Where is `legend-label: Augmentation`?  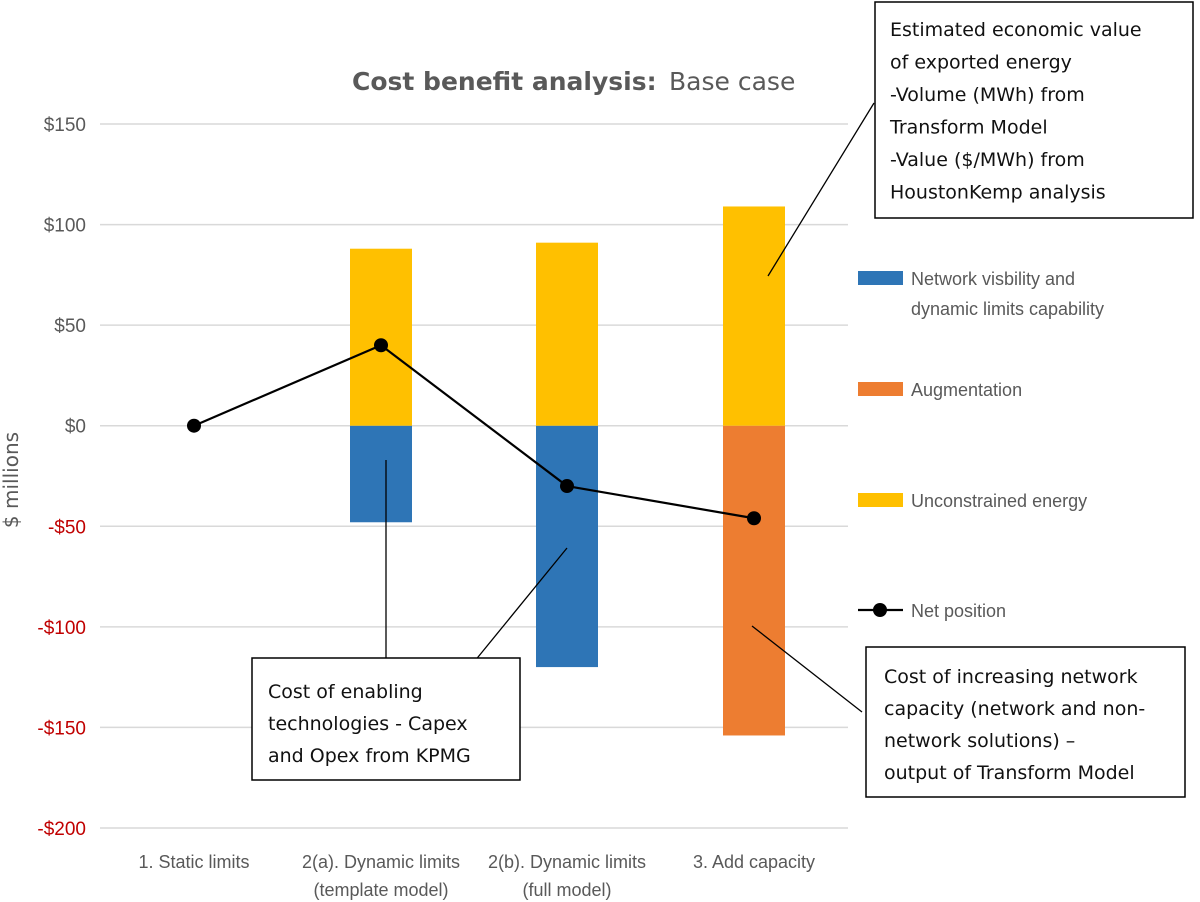 legend-label: Augmentation is located at coordinates (966, 390).